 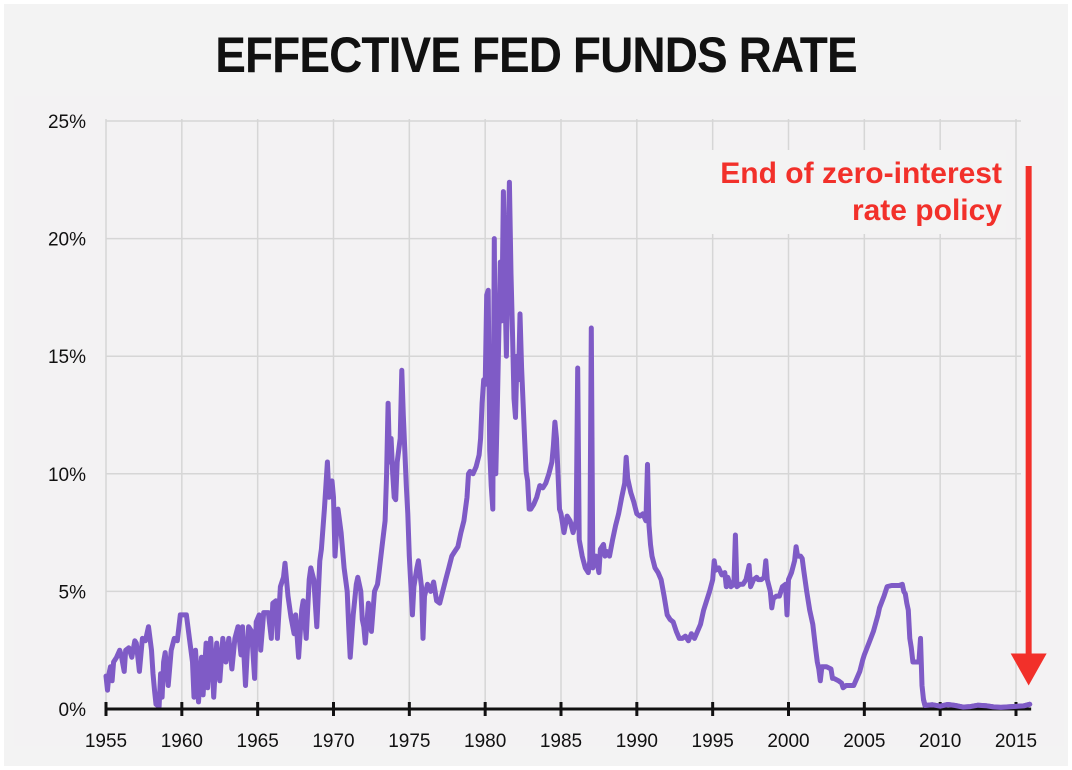 I want to click on y-tick-label: 25%, so click(x=67, y=122).